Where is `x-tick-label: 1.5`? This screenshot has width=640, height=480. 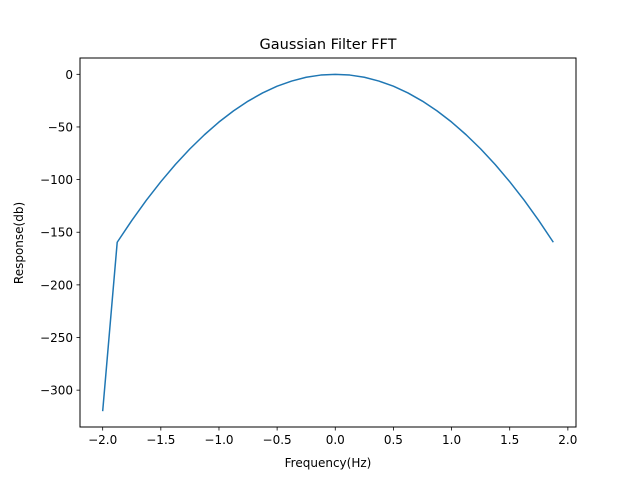
x-tick-label: 1.5 is located at coordinates (509, 440).